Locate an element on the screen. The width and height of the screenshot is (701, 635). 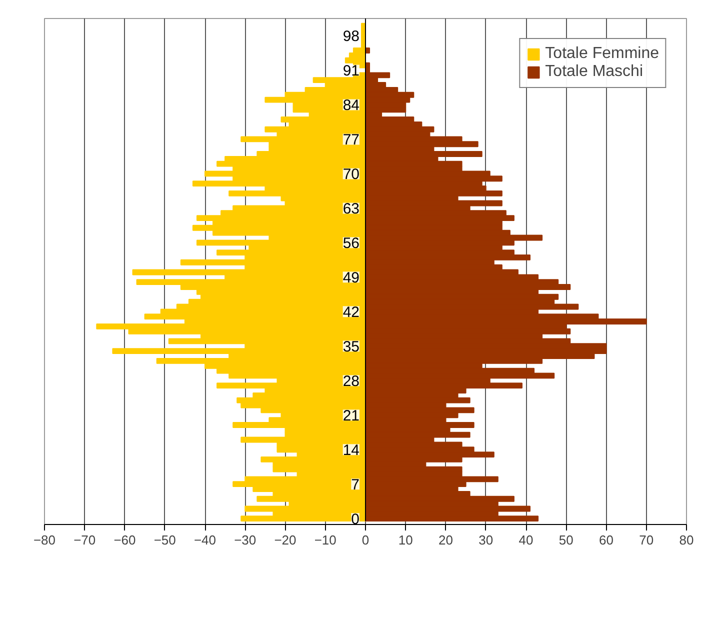
x-tick-label: 30 is located at coordinates (486, 540).